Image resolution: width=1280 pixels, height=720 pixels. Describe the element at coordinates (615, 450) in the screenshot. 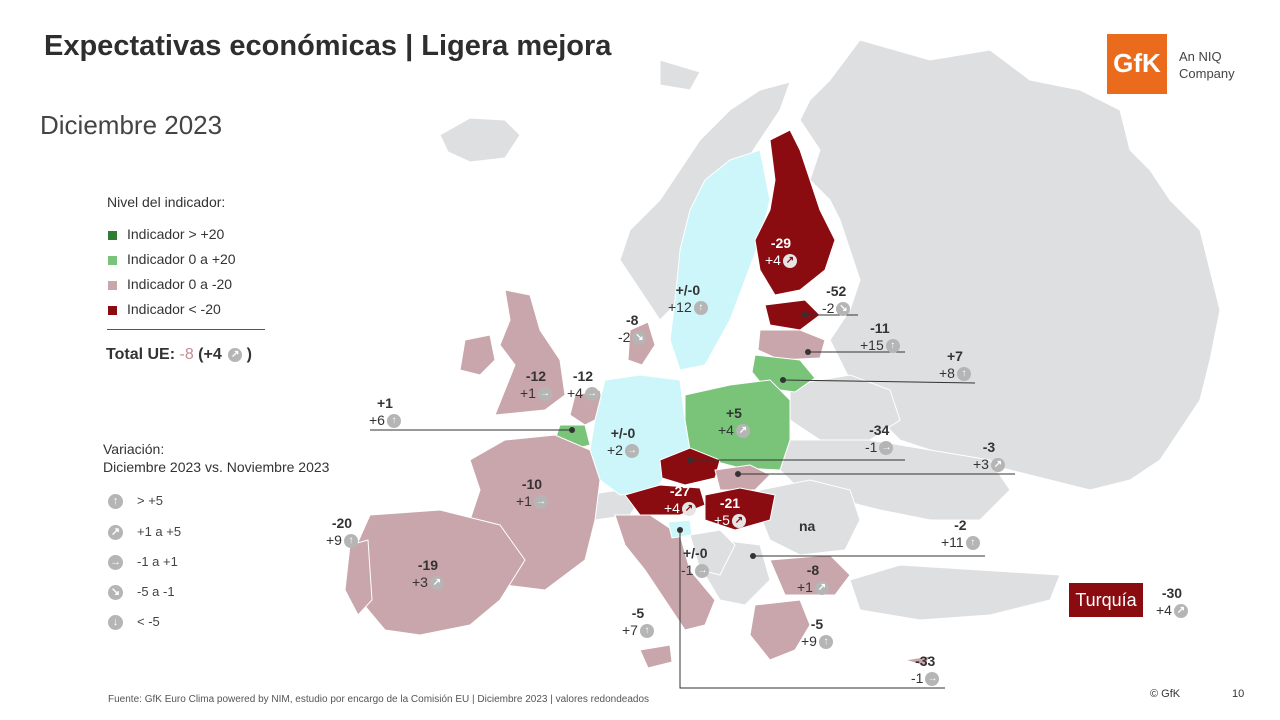

I see `change: +2` at that location.